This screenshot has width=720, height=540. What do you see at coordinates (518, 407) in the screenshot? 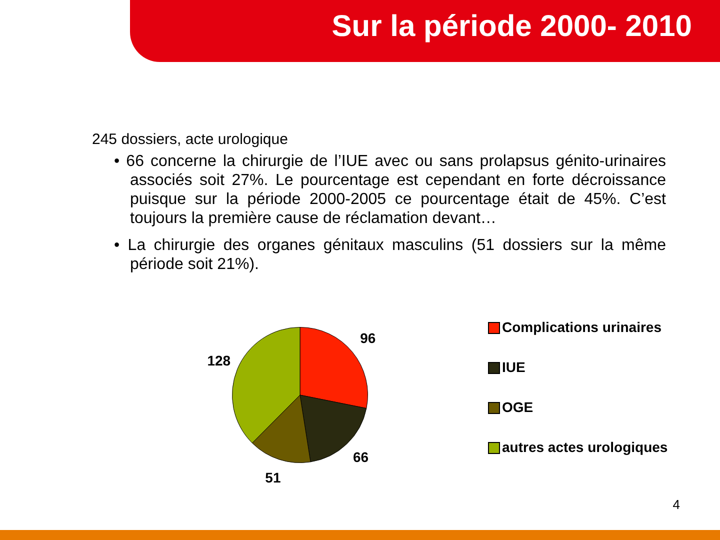
I see `legend-label: OGE` at bounding box center [518, 407].